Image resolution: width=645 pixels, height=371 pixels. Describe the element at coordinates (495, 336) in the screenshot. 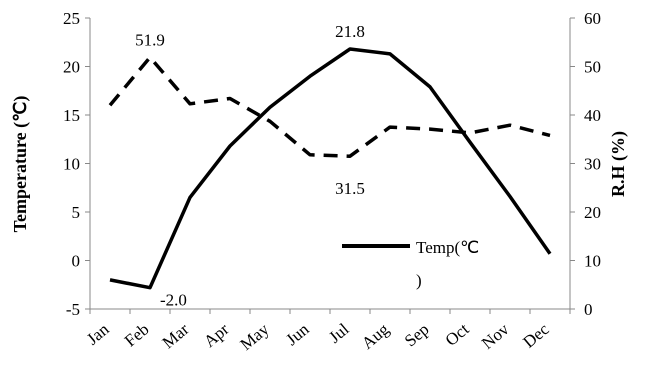

I see `x-tick-label: Nov` at that location.